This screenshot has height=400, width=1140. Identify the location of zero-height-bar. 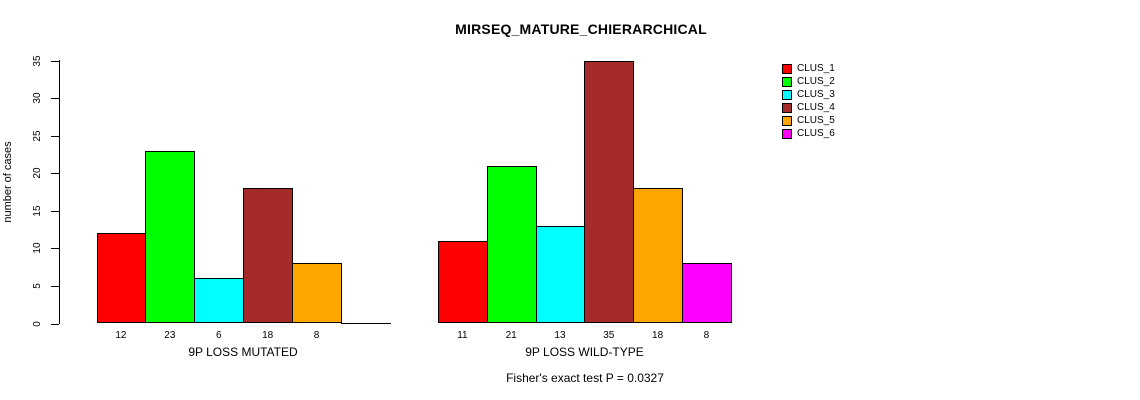
(366, 323).